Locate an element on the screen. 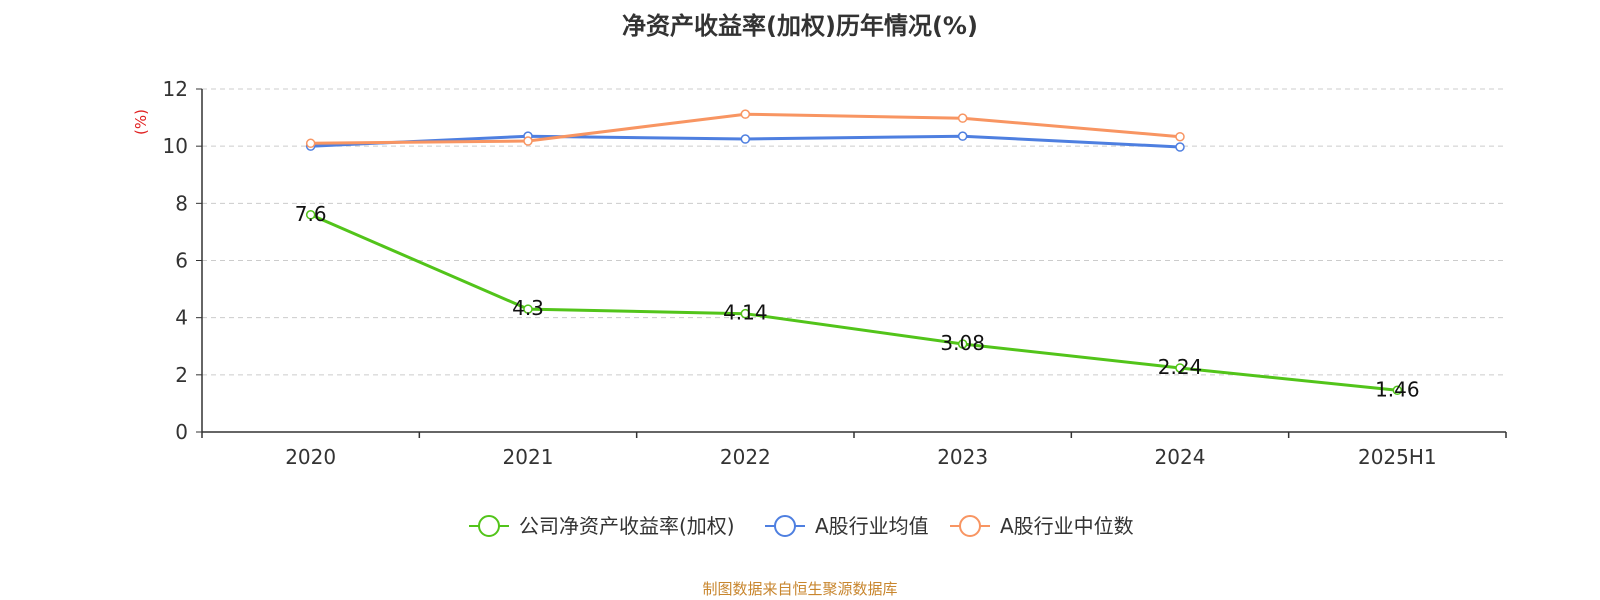 Image resolution: width=1600 pixels, height=600 pixels. chart-title: 净资产收益率(加权)历年情况(%) is located at coordinates (800, 26).